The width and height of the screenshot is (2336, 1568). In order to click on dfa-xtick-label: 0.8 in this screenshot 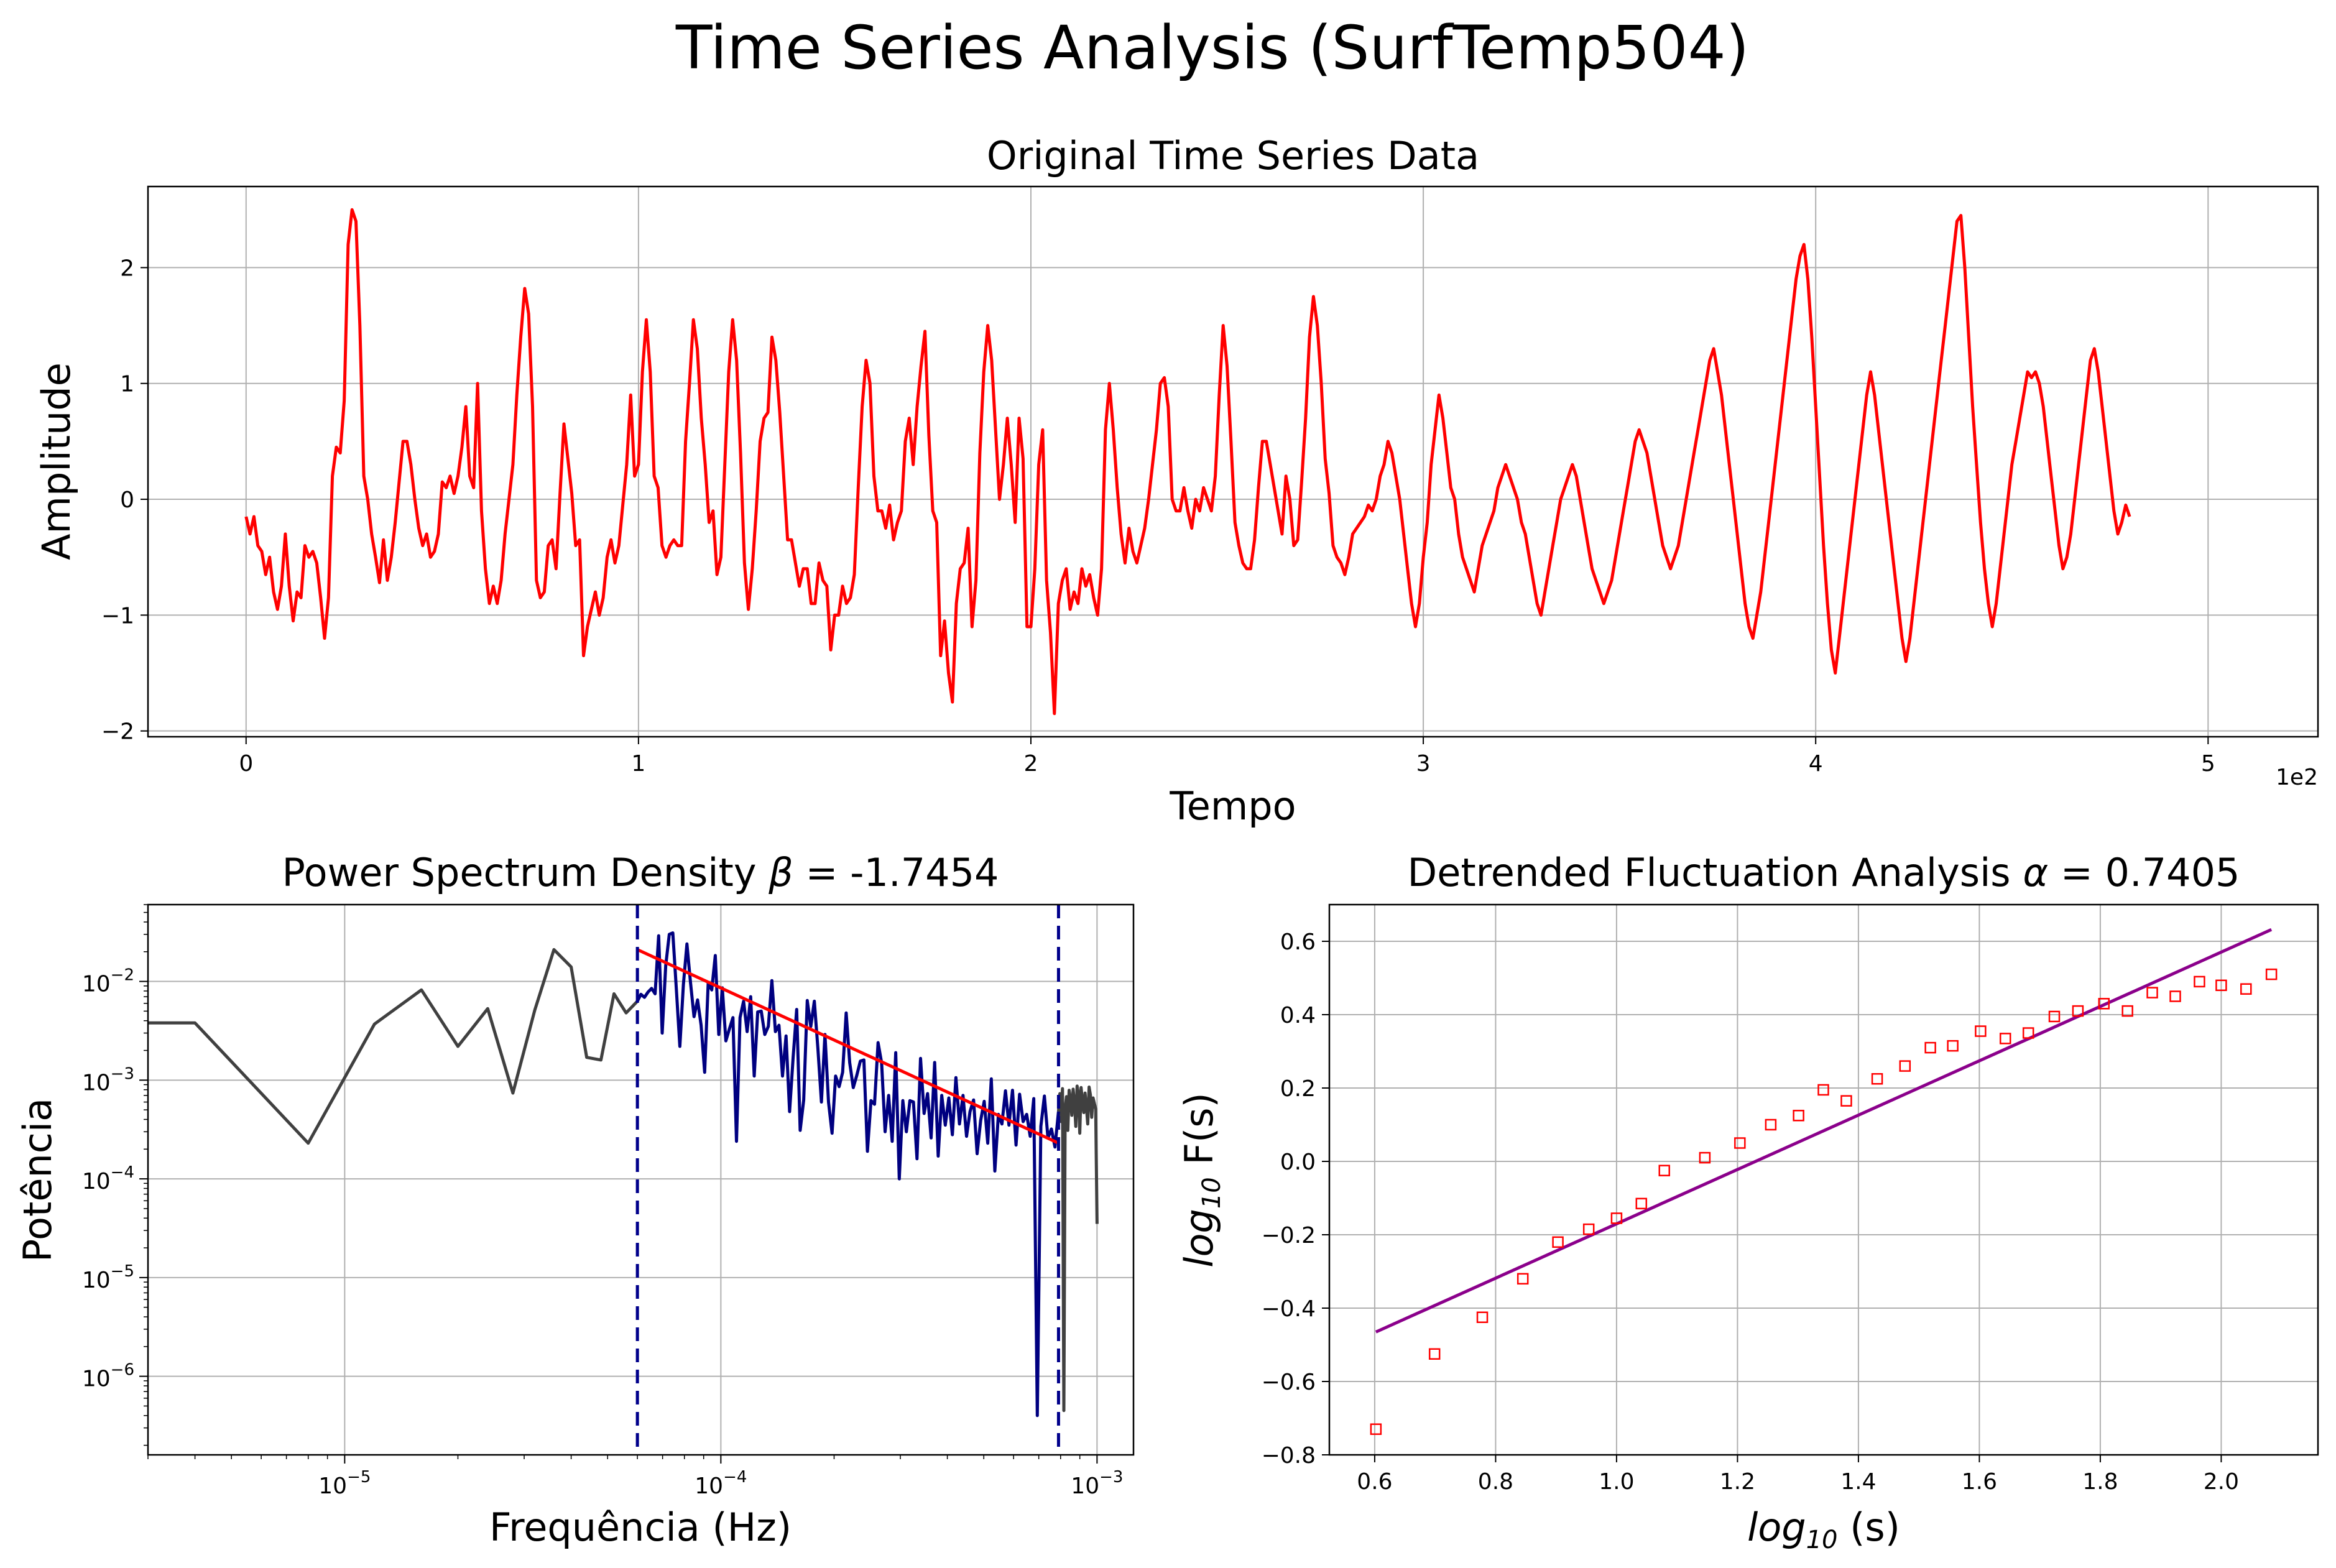, I will do `click(1495, 1482)`.